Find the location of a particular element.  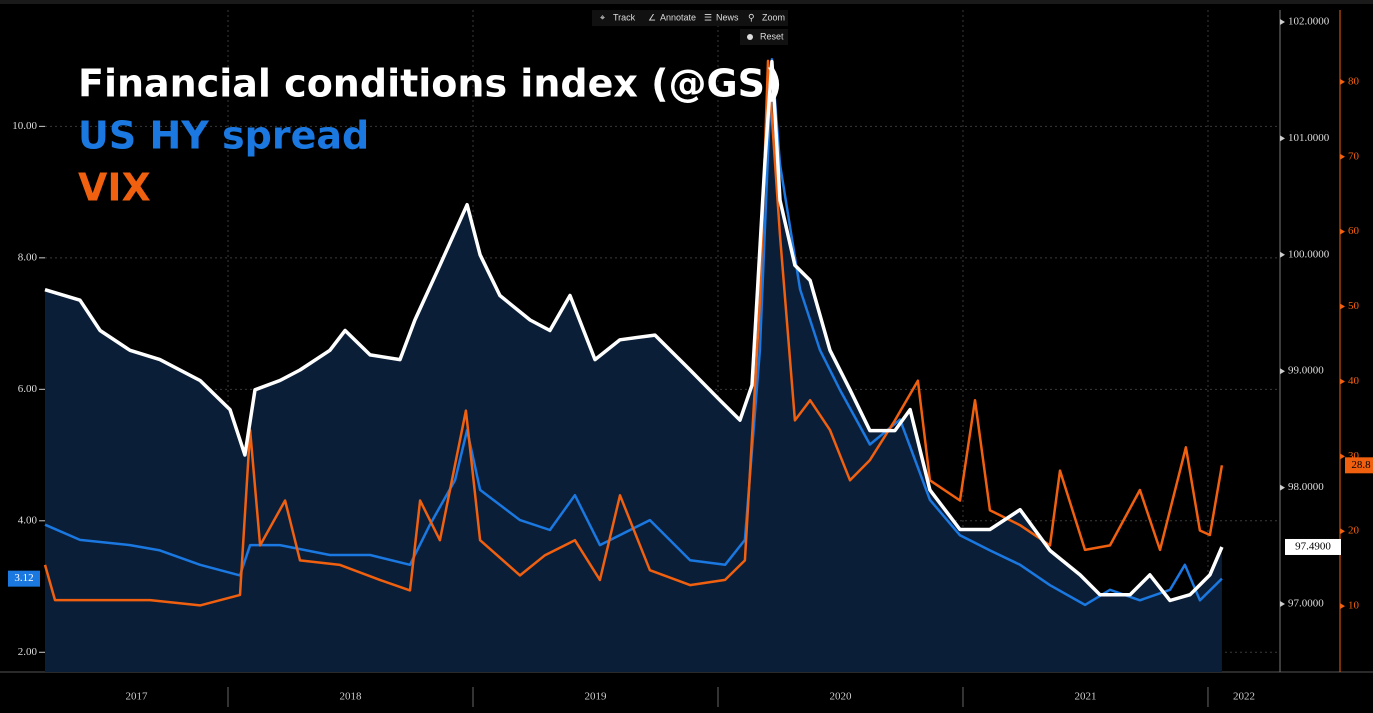

y3-tick-label: 70 is located at coordinates (1354, 156).